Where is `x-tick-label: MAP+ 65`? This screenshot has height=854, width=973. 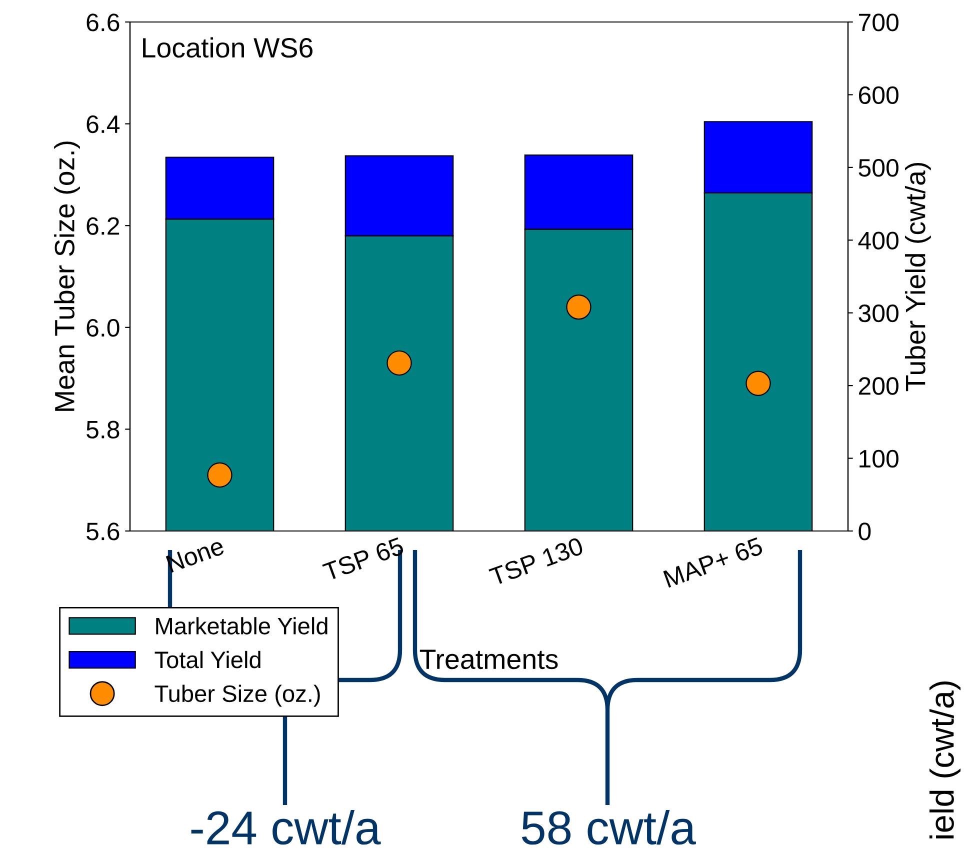 x-tick-label: MAP+ 65 is located at coordinates (713, 562).